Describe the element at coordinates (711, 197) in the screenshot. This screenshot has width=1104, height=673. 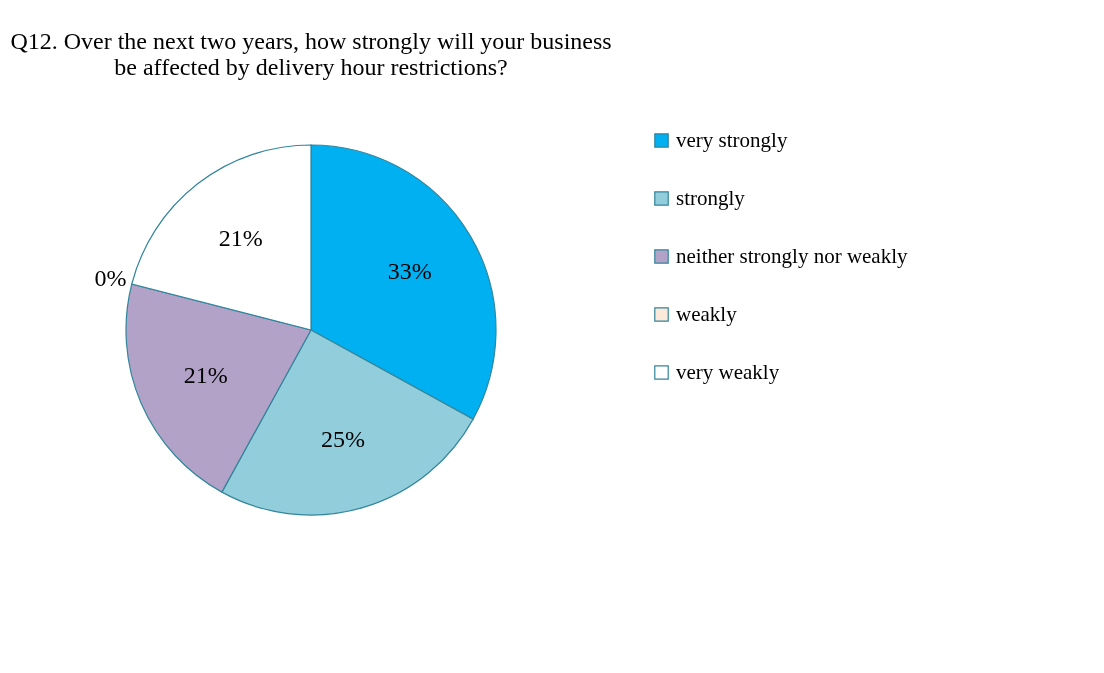
I see `legend-label: strongly` at that location.